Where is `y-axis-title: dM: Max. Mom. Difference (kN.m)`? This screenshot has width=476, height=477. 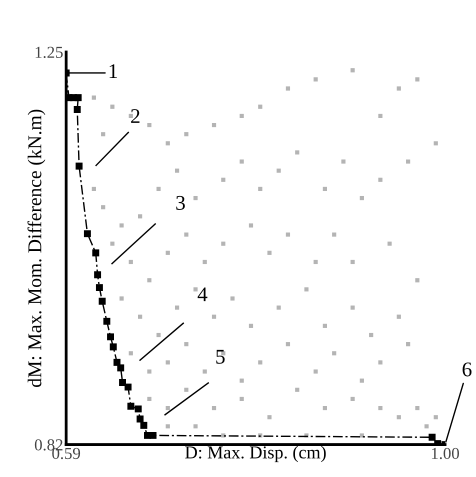
y-axis-title: dM: Max. Mom. Difference (kN.m) is located at coordinates (37, 248).